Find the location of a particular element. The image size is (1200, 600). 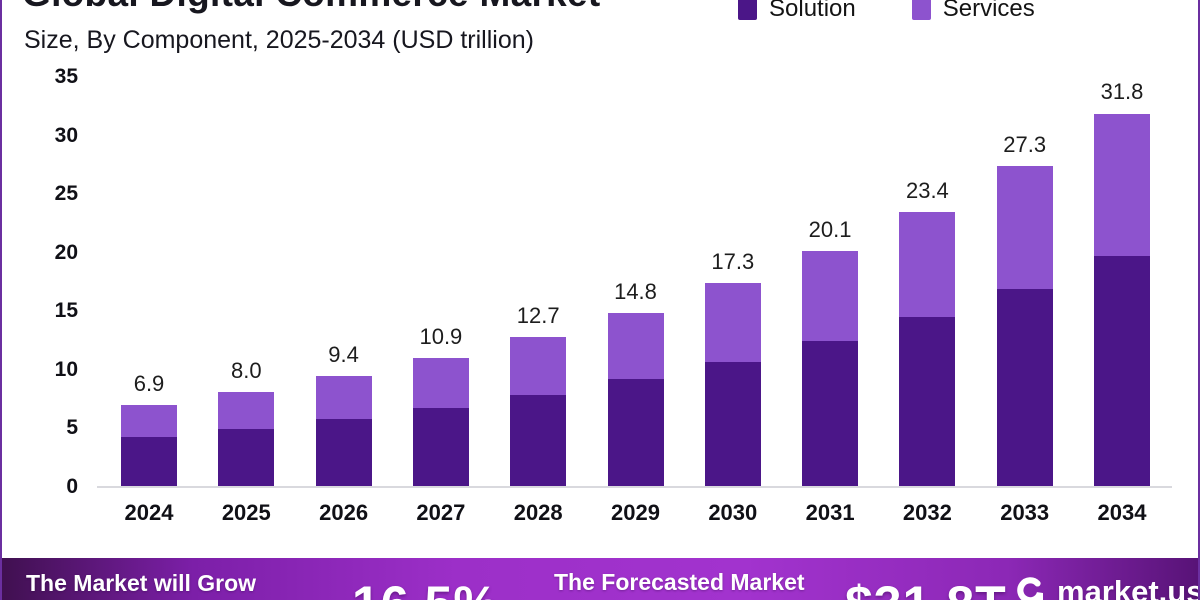

bar-segment-services-2032 is located at coordinates (927, 264).